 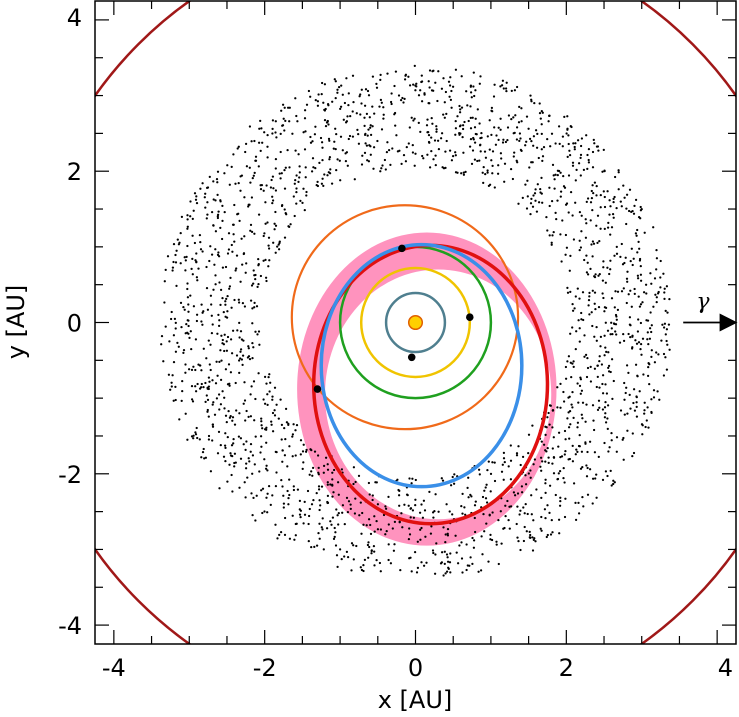 What do you see at coordinates (725, 668) in the screenshot?
I see `x-tick-label: 4` at bounding box center [725, 668].